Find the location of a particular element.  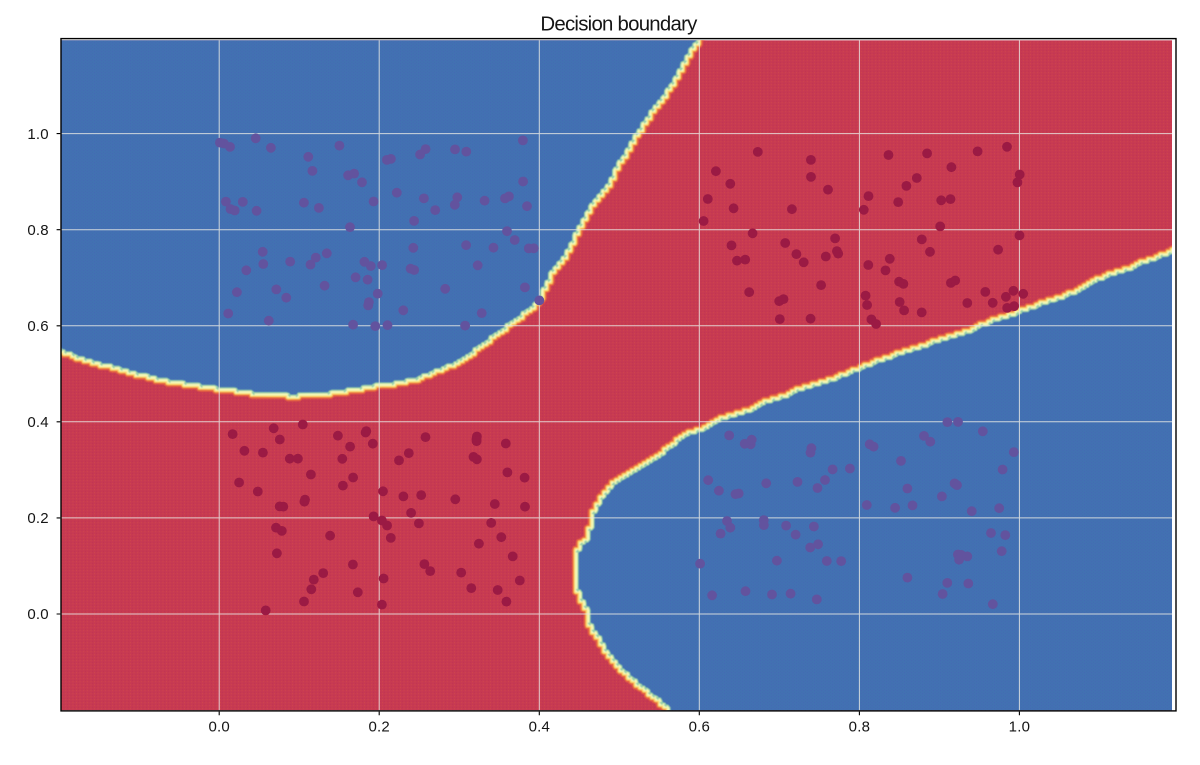

svg-text: Decision boundary is located at coordinates (619, 25).